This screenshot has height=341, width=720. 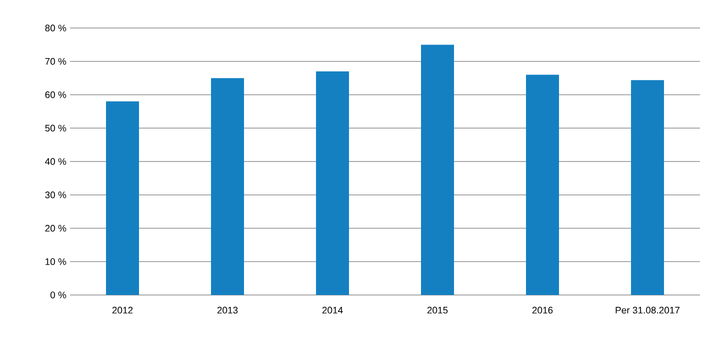 I want to click on y-tick-label: 10 %, so click(x=56, y=261).